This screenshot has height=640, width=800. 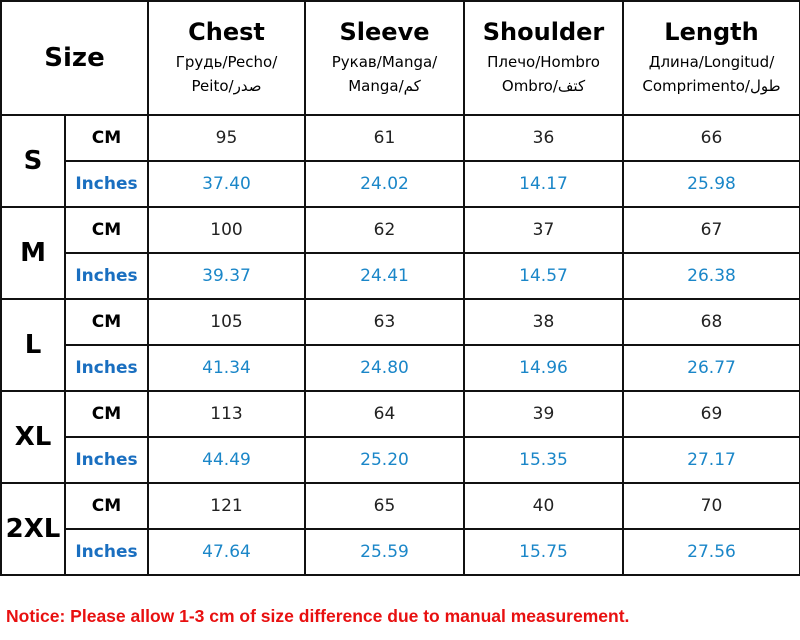 What do you see at coordinates (543, 276) in the screenshot?
I see `value-cell: 14.57` at bounding box center [543, 276].